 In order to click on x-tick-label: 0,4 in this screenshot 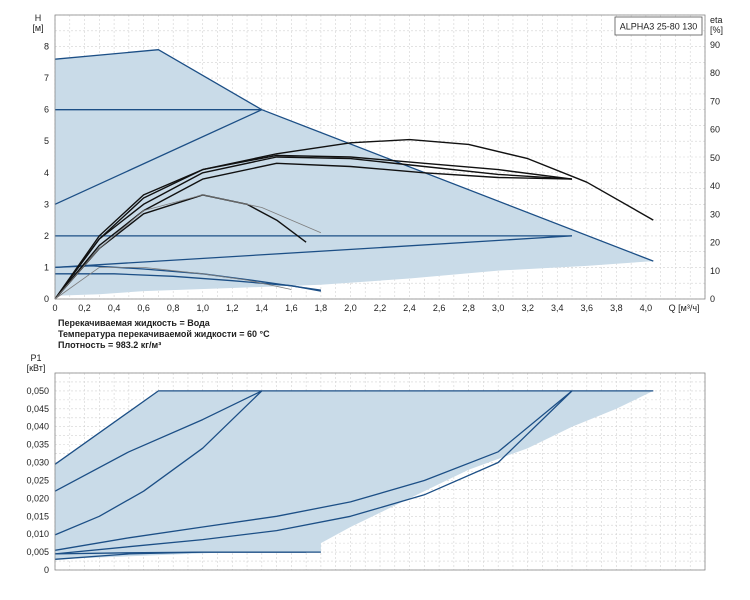, I will do `click(114, 308)`.